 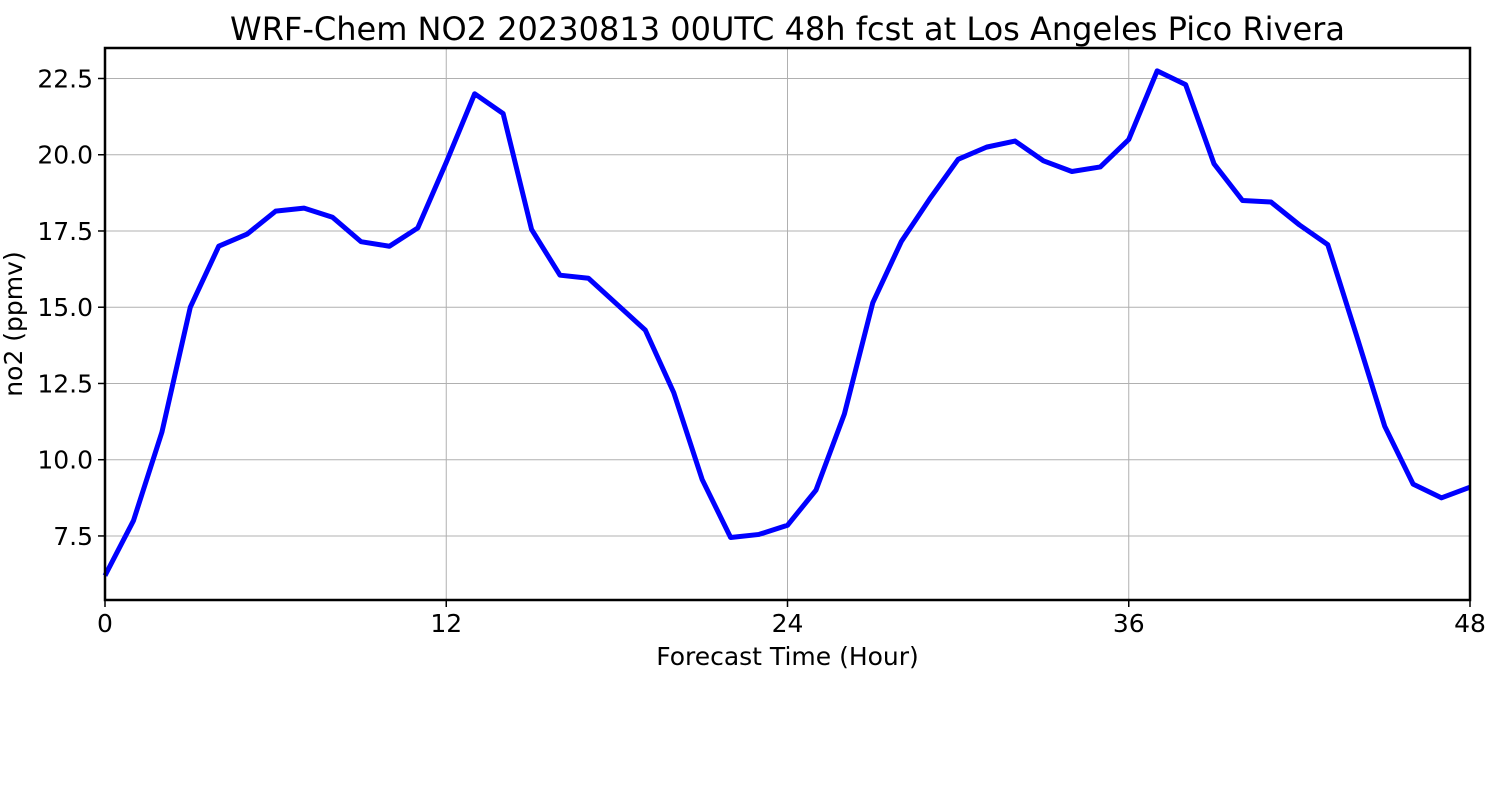 What do you see at coordinates (65, 383) in the screenshot?
I see `y-tick-label: 12.5` at bounding box center [65, 383].